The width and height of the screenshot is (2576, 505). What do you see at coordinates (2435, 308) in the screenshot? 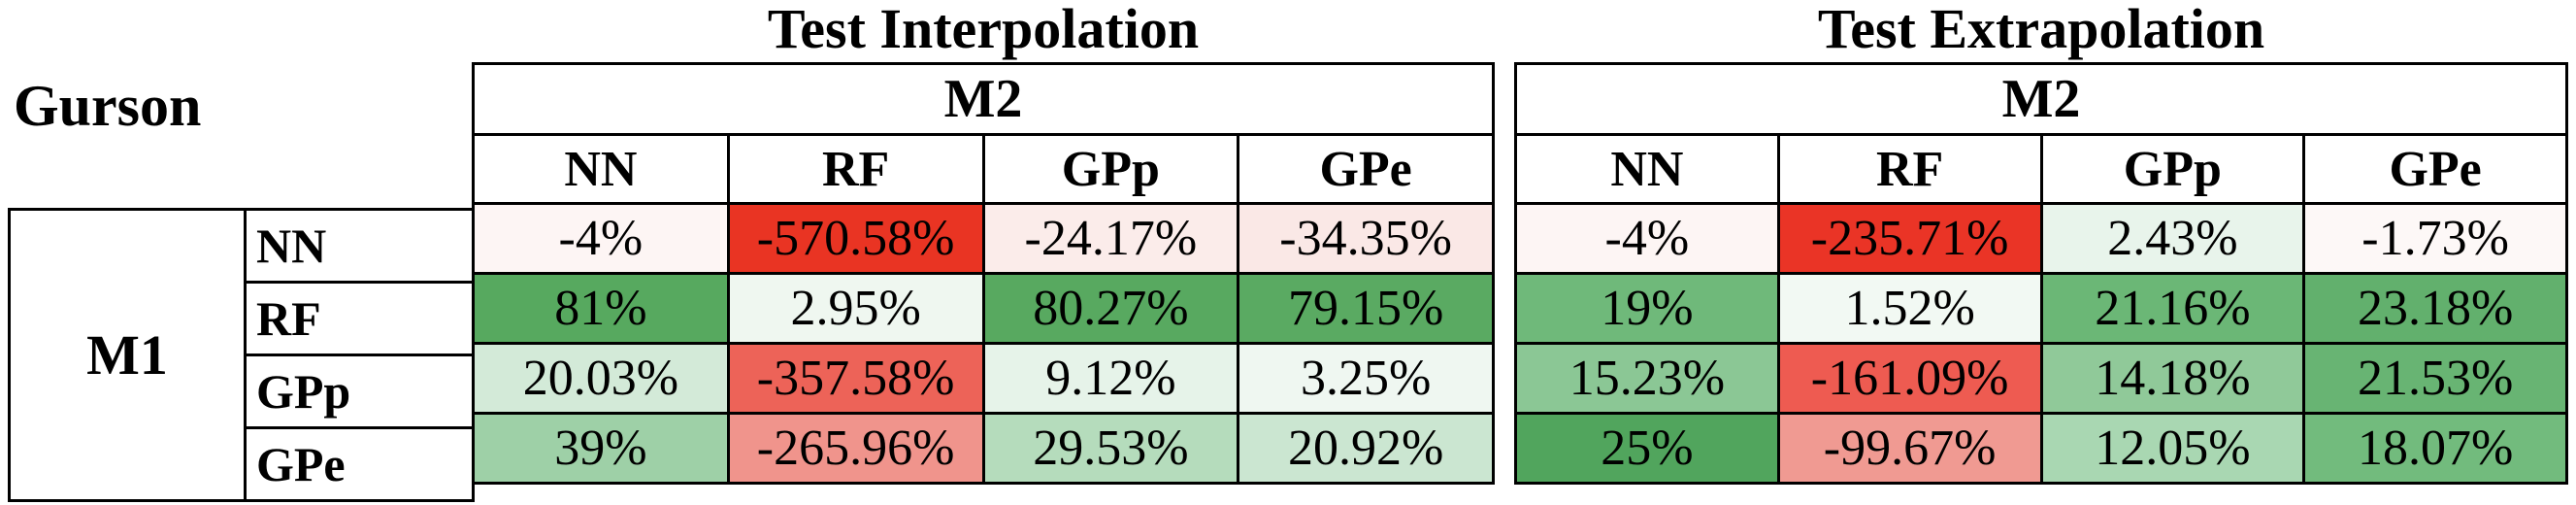
I see `heatmap-cell: 23.18%` at bounding box center [2435, 308].